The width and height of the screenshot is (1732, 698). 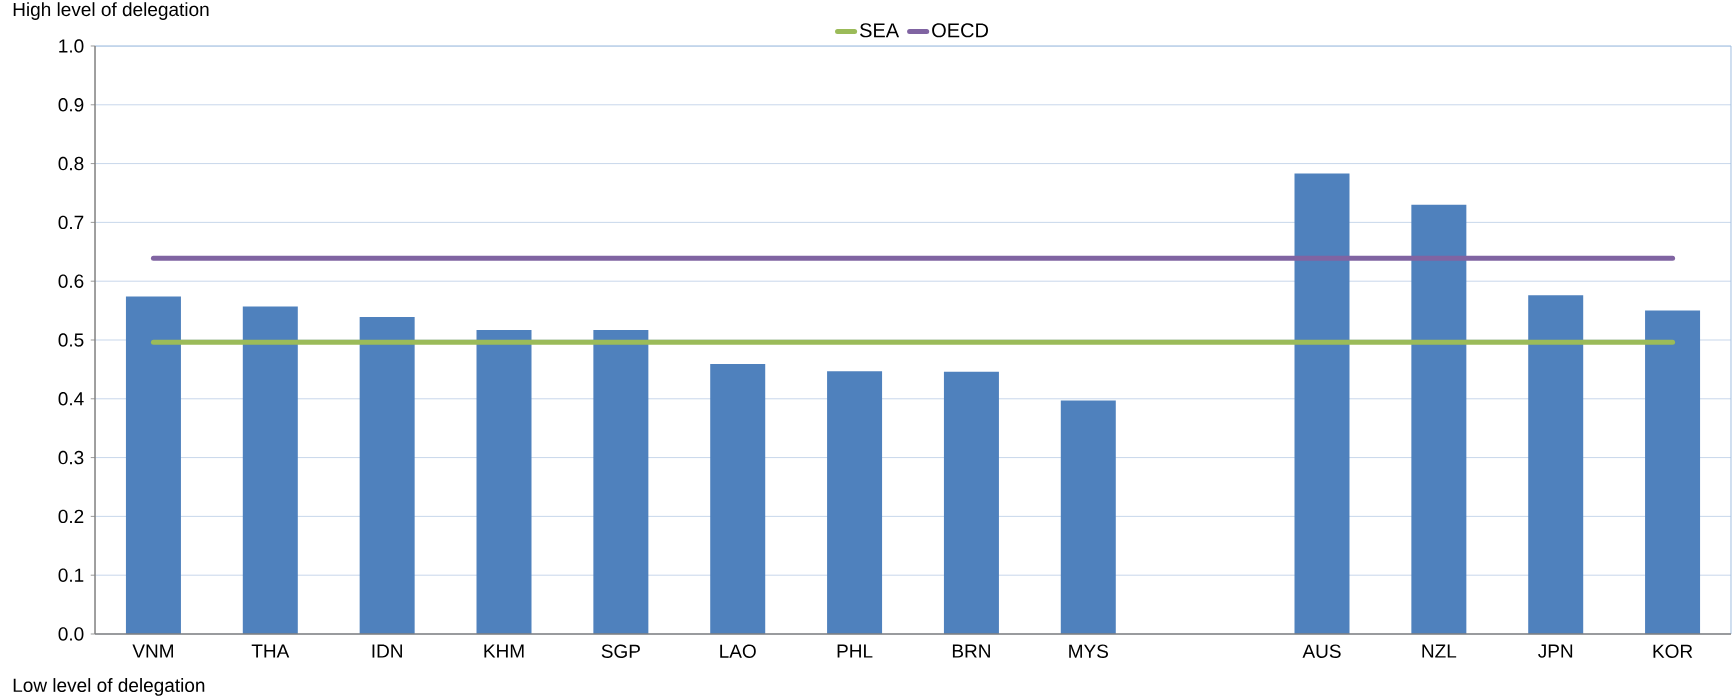 I want to click on x-tick-label: BRN, so click(x=971, y=651).